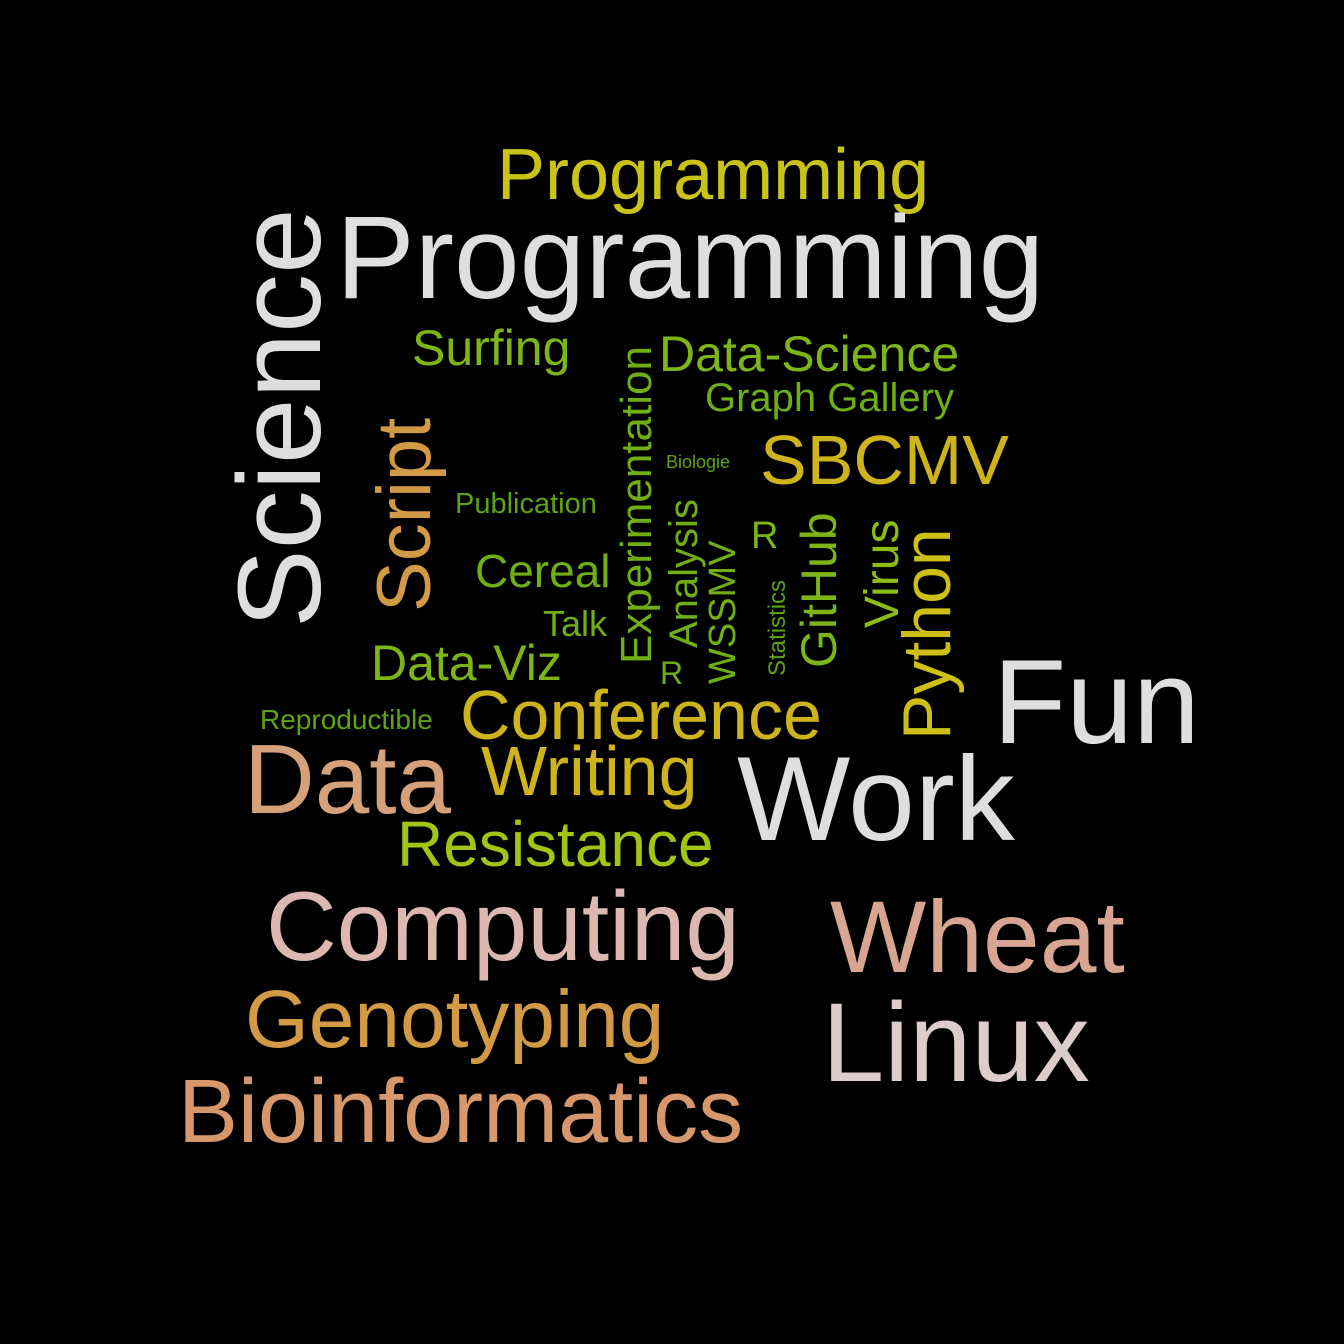  Describe the element at coordinates (503, 926) in the screenshot. I see `word-computing: Computing` at that location.